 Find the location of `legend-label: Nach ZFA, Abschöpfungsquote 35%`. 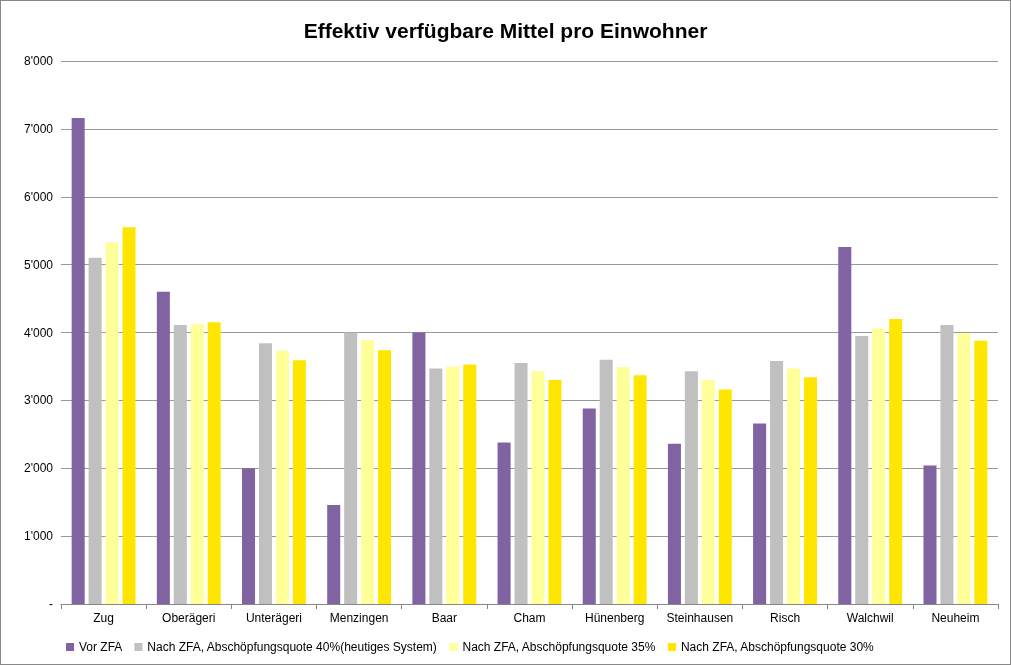

legend-label: Nach ZFA, Abschöpfungsquote 35% is located at coordinates (559, 647).